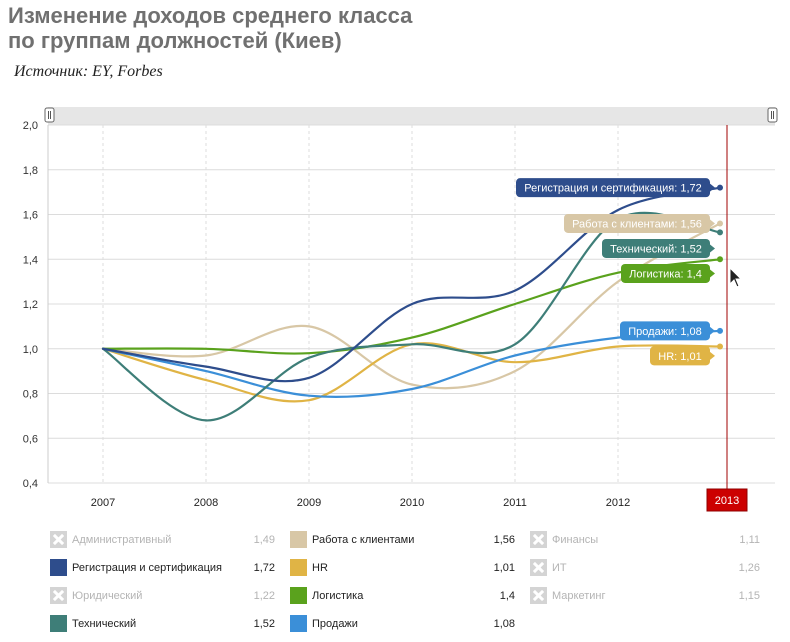 Image resolution: width=790 pixels, height=642 pixels. I want to click on legend-item-ит: ИТ 1,26, so click(645, 568).